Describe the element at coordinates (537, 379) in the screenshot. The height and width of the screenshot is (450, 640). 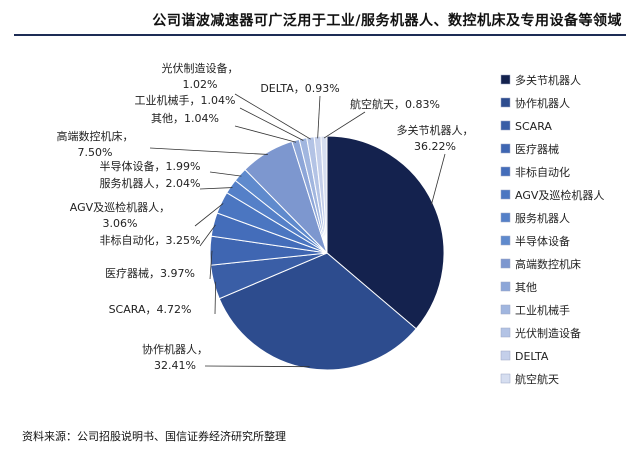
I see `legend-label: 航空航天` at that location.